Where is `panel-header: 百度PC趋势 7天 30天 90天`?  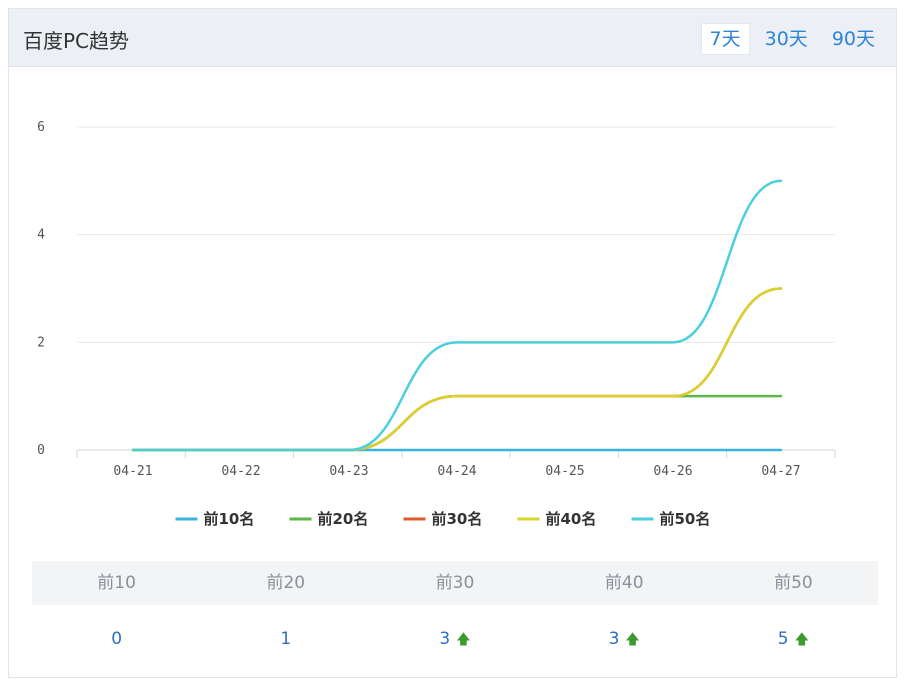
panel-header: 百度PC趋势 7天 30天 90天 is located at coordinates (452, 38).